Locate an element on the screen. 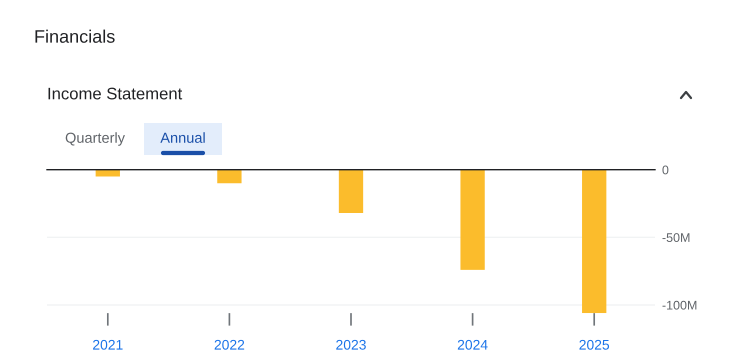 The image size is (738, 364). x-tick-label: 2021 is located at coordinates (108, 345).